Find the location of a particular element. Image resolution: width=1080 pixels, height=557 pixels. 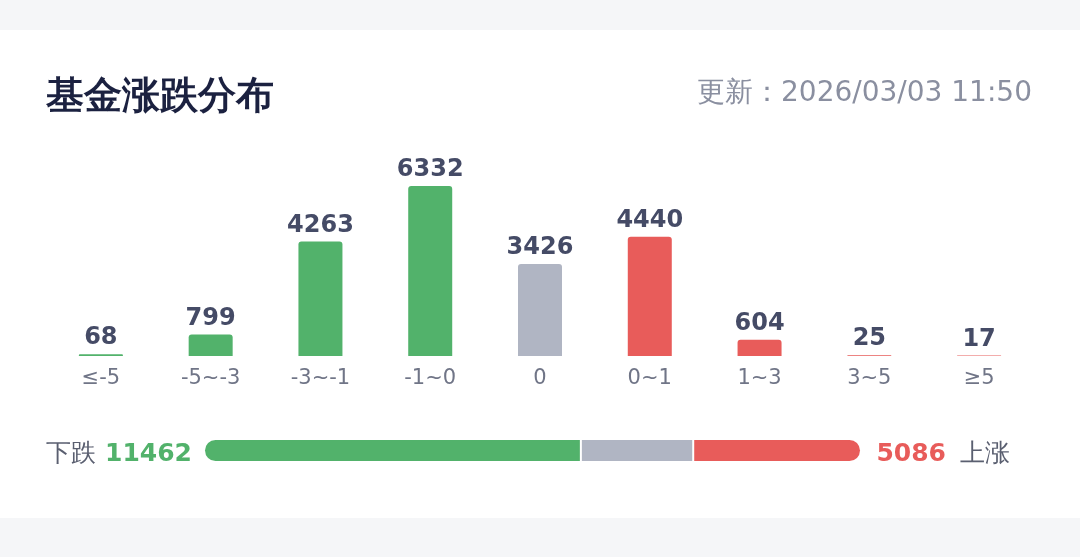

data-label: 6332 is located at coordinates (430, 168).